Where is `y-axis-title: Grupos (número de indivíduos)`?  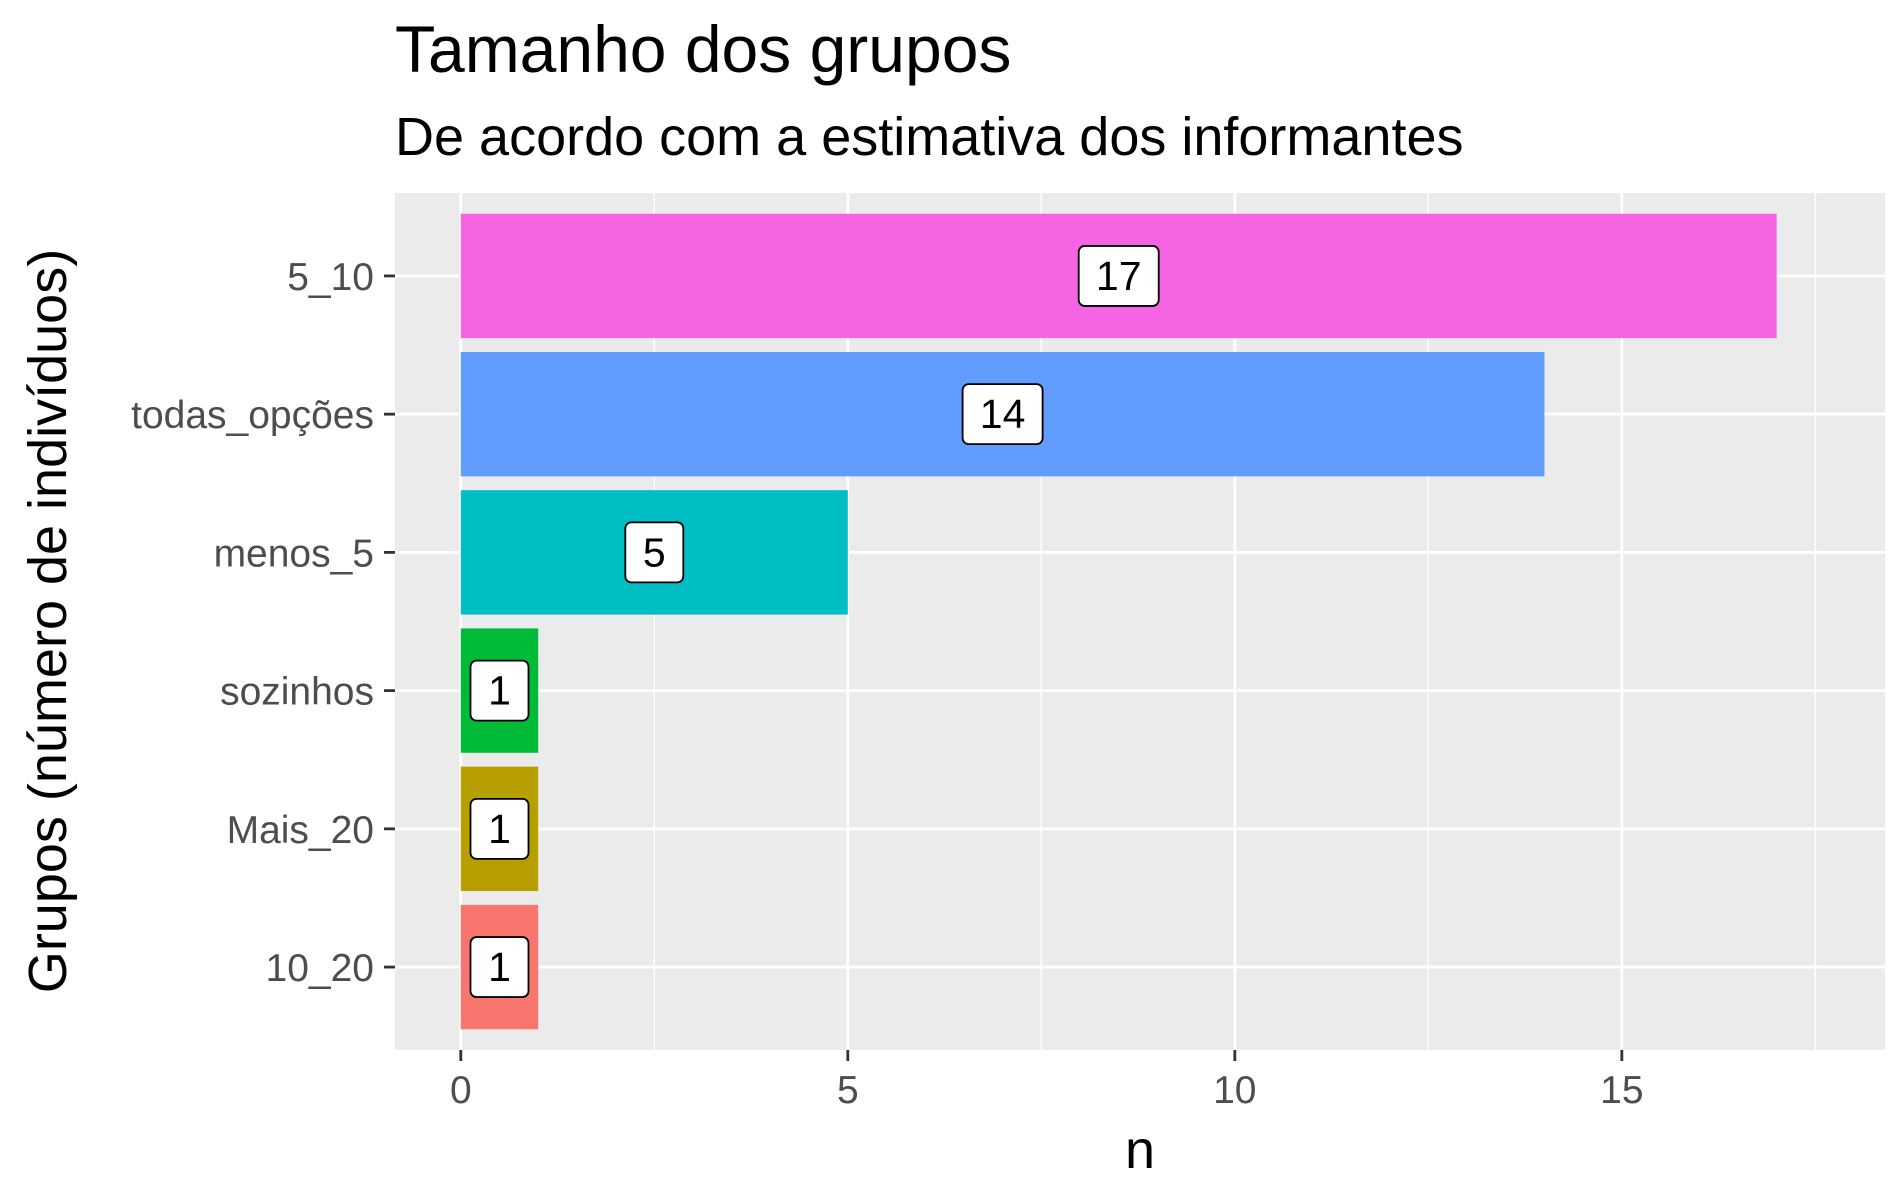
y-axis-title: Grupos (número de indivíduos) is located at coordinates (48, 621).